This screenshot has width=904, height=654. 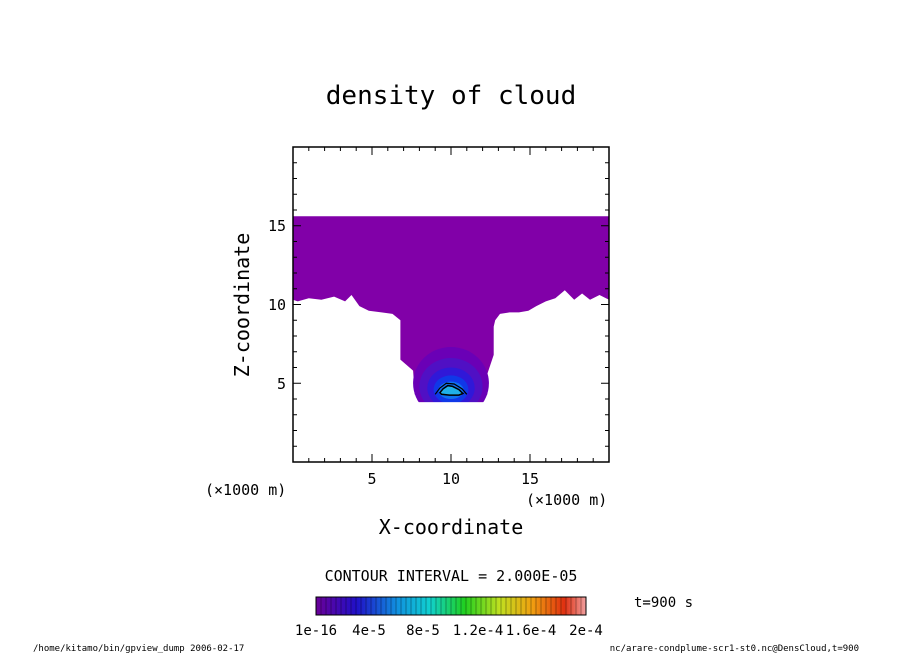 I want to click on cloud-region, so click(x=451, y=309).